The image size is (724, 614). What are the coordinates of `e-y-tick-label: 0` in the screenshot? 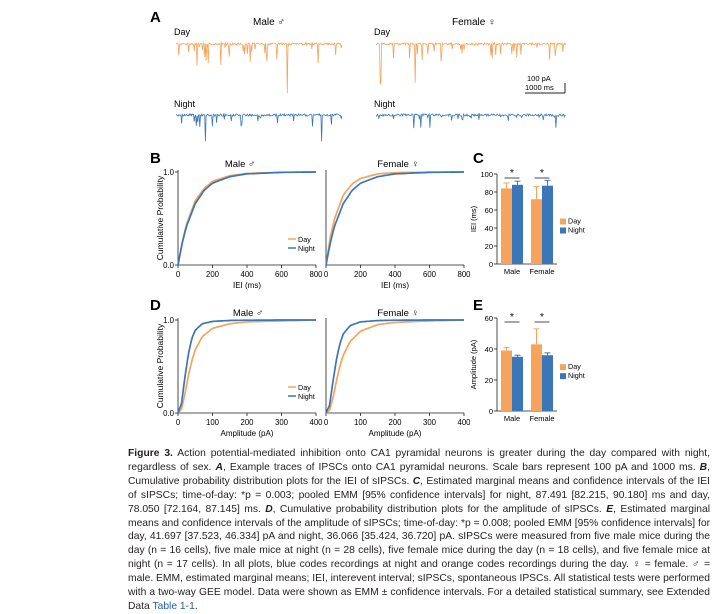 It's located at (491, 411).